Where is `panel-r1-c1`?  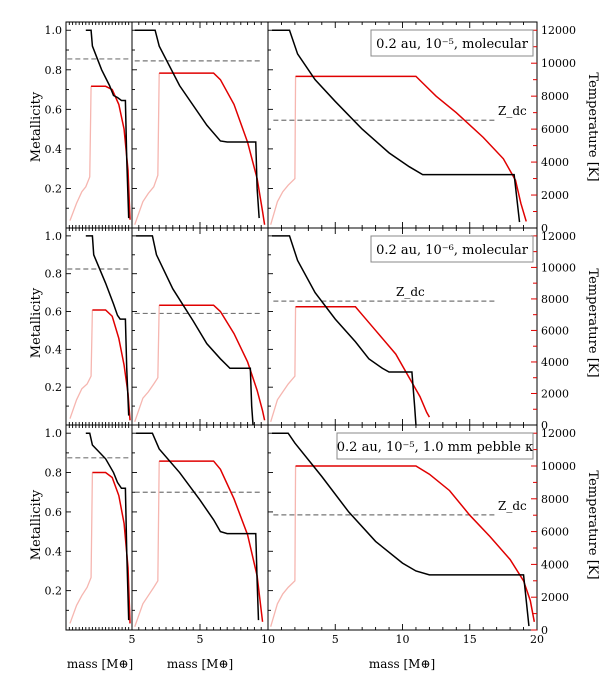
panel-r1-c1 is located at coordinates (99, 125).